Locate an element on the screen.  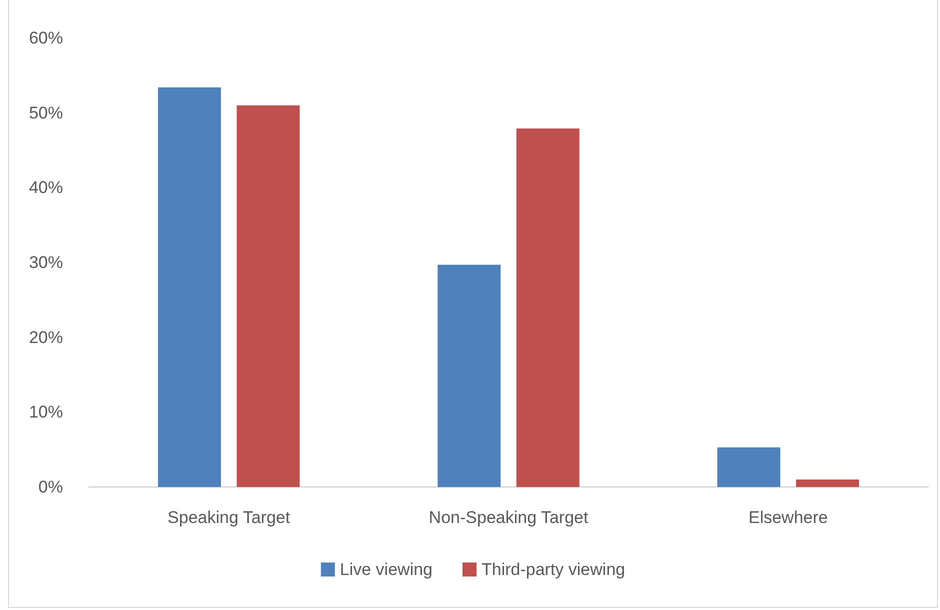
y-tick-label: 30% is located at coordinates (45, 262).